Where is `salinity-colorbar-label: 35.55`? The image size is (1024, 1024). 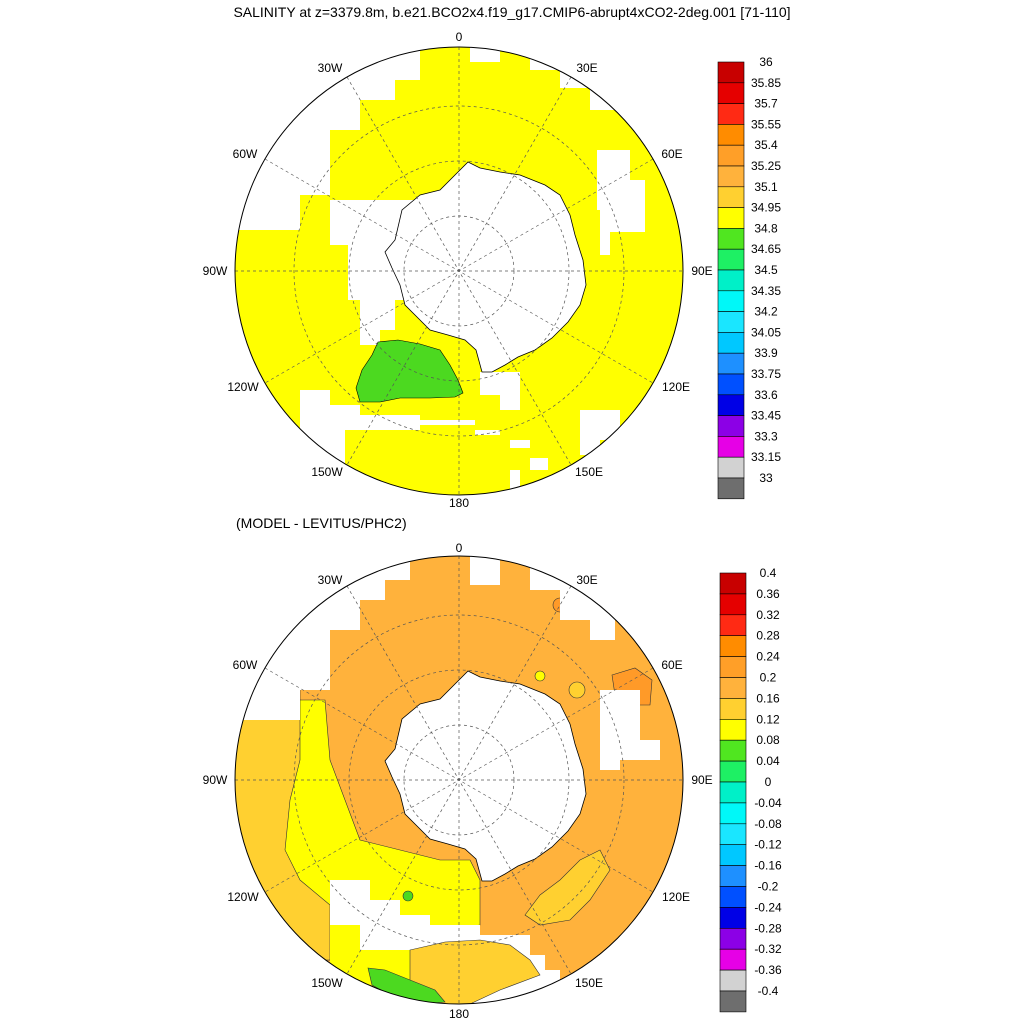 salinity-colorbar-label: 35.55 is located at coordinates (766, 124).